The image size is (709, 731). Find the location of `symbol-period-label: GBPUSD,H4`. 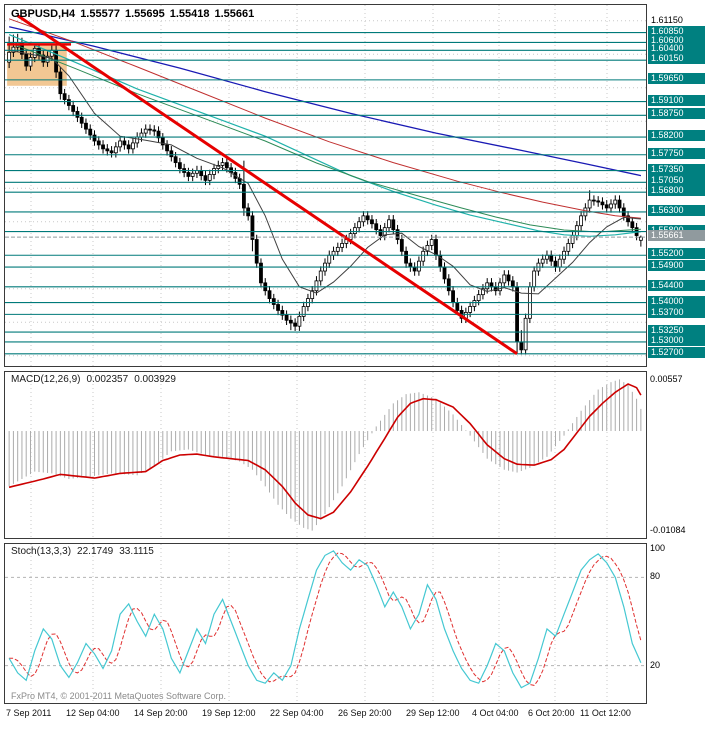

symbol-period-label: GBPUSD,H4 is located at coordinates (43, 14).